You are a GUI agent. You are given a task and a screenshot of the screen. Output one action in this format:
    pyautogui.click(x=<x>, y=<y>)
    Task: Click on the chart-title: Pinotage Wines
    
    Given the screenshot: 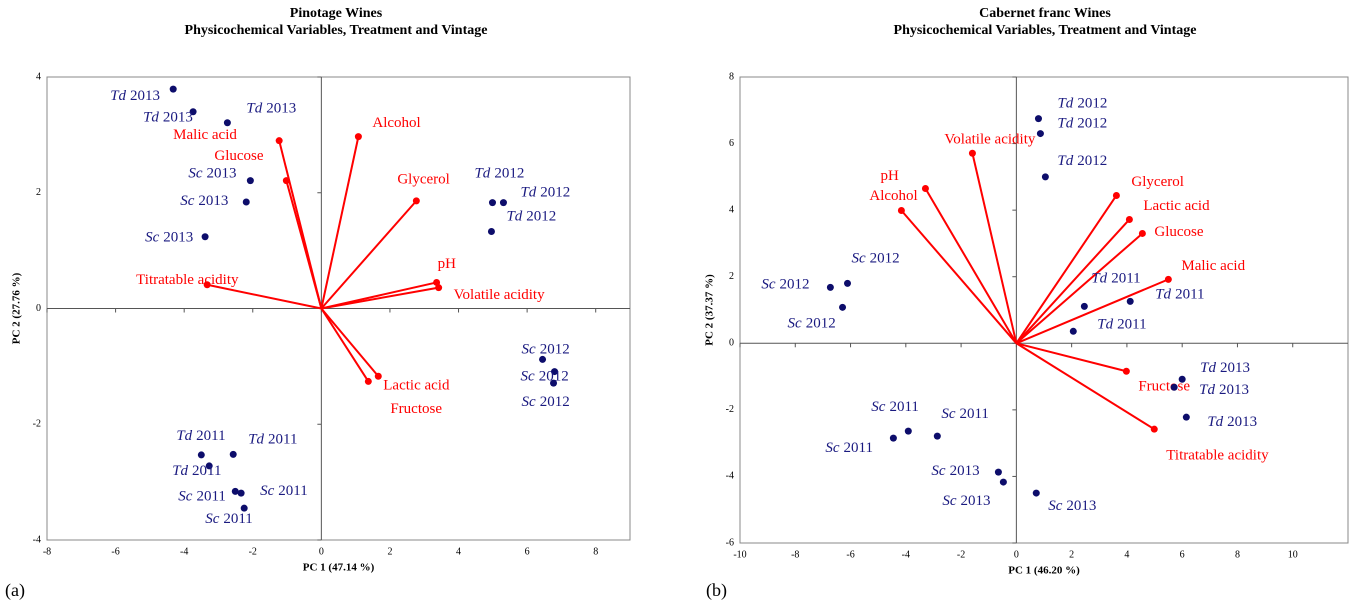 What is the action you would take?
    pyautogui.click(x=336, y=13)
    